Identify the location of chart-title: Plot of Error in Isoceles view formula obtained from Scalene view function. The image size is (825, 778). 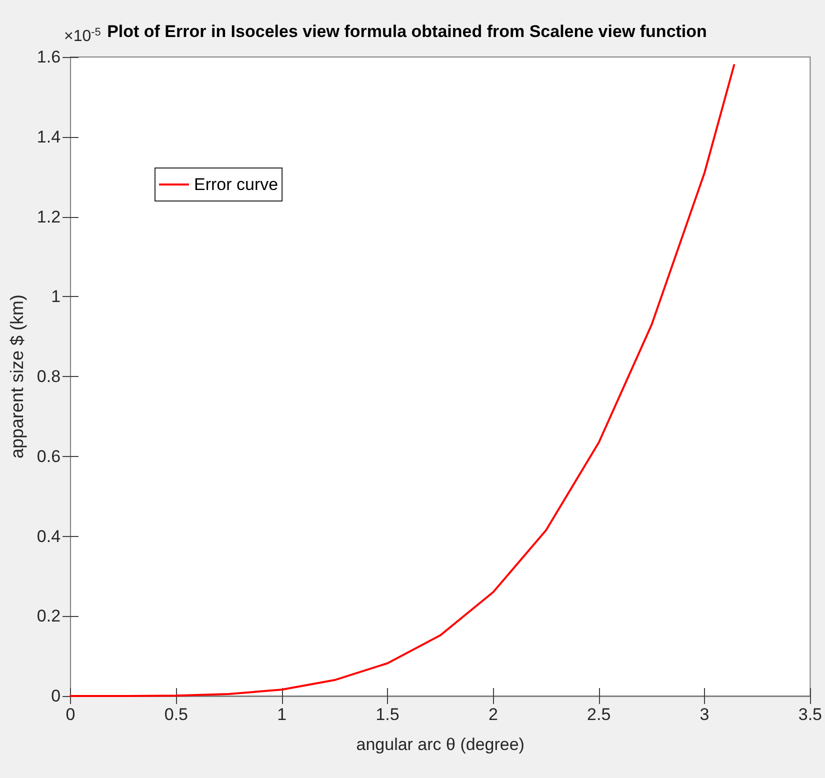
(407, 31).